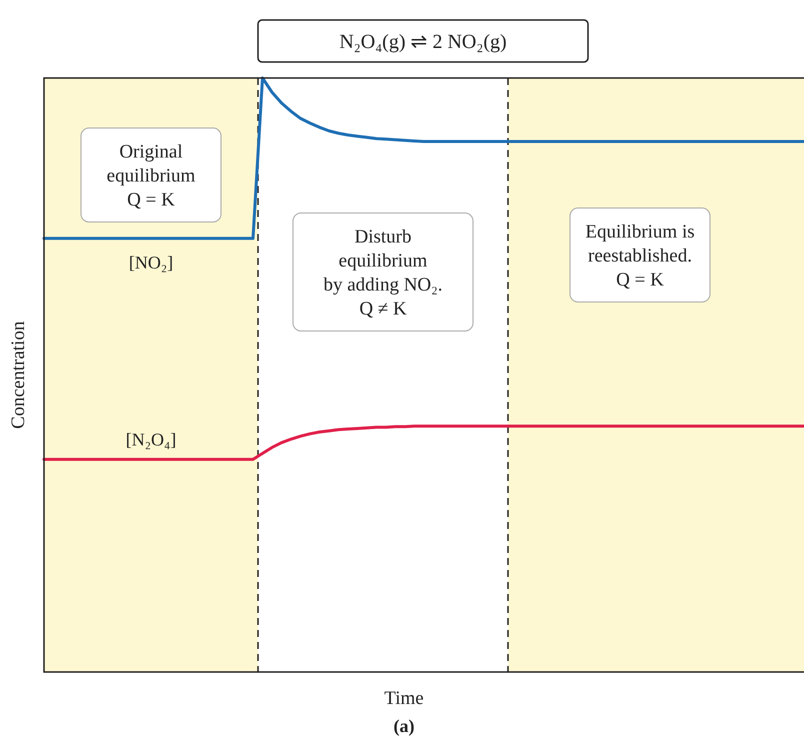  I want to click on callout-box: Original equilibrium Q = K, so click(151, 175).